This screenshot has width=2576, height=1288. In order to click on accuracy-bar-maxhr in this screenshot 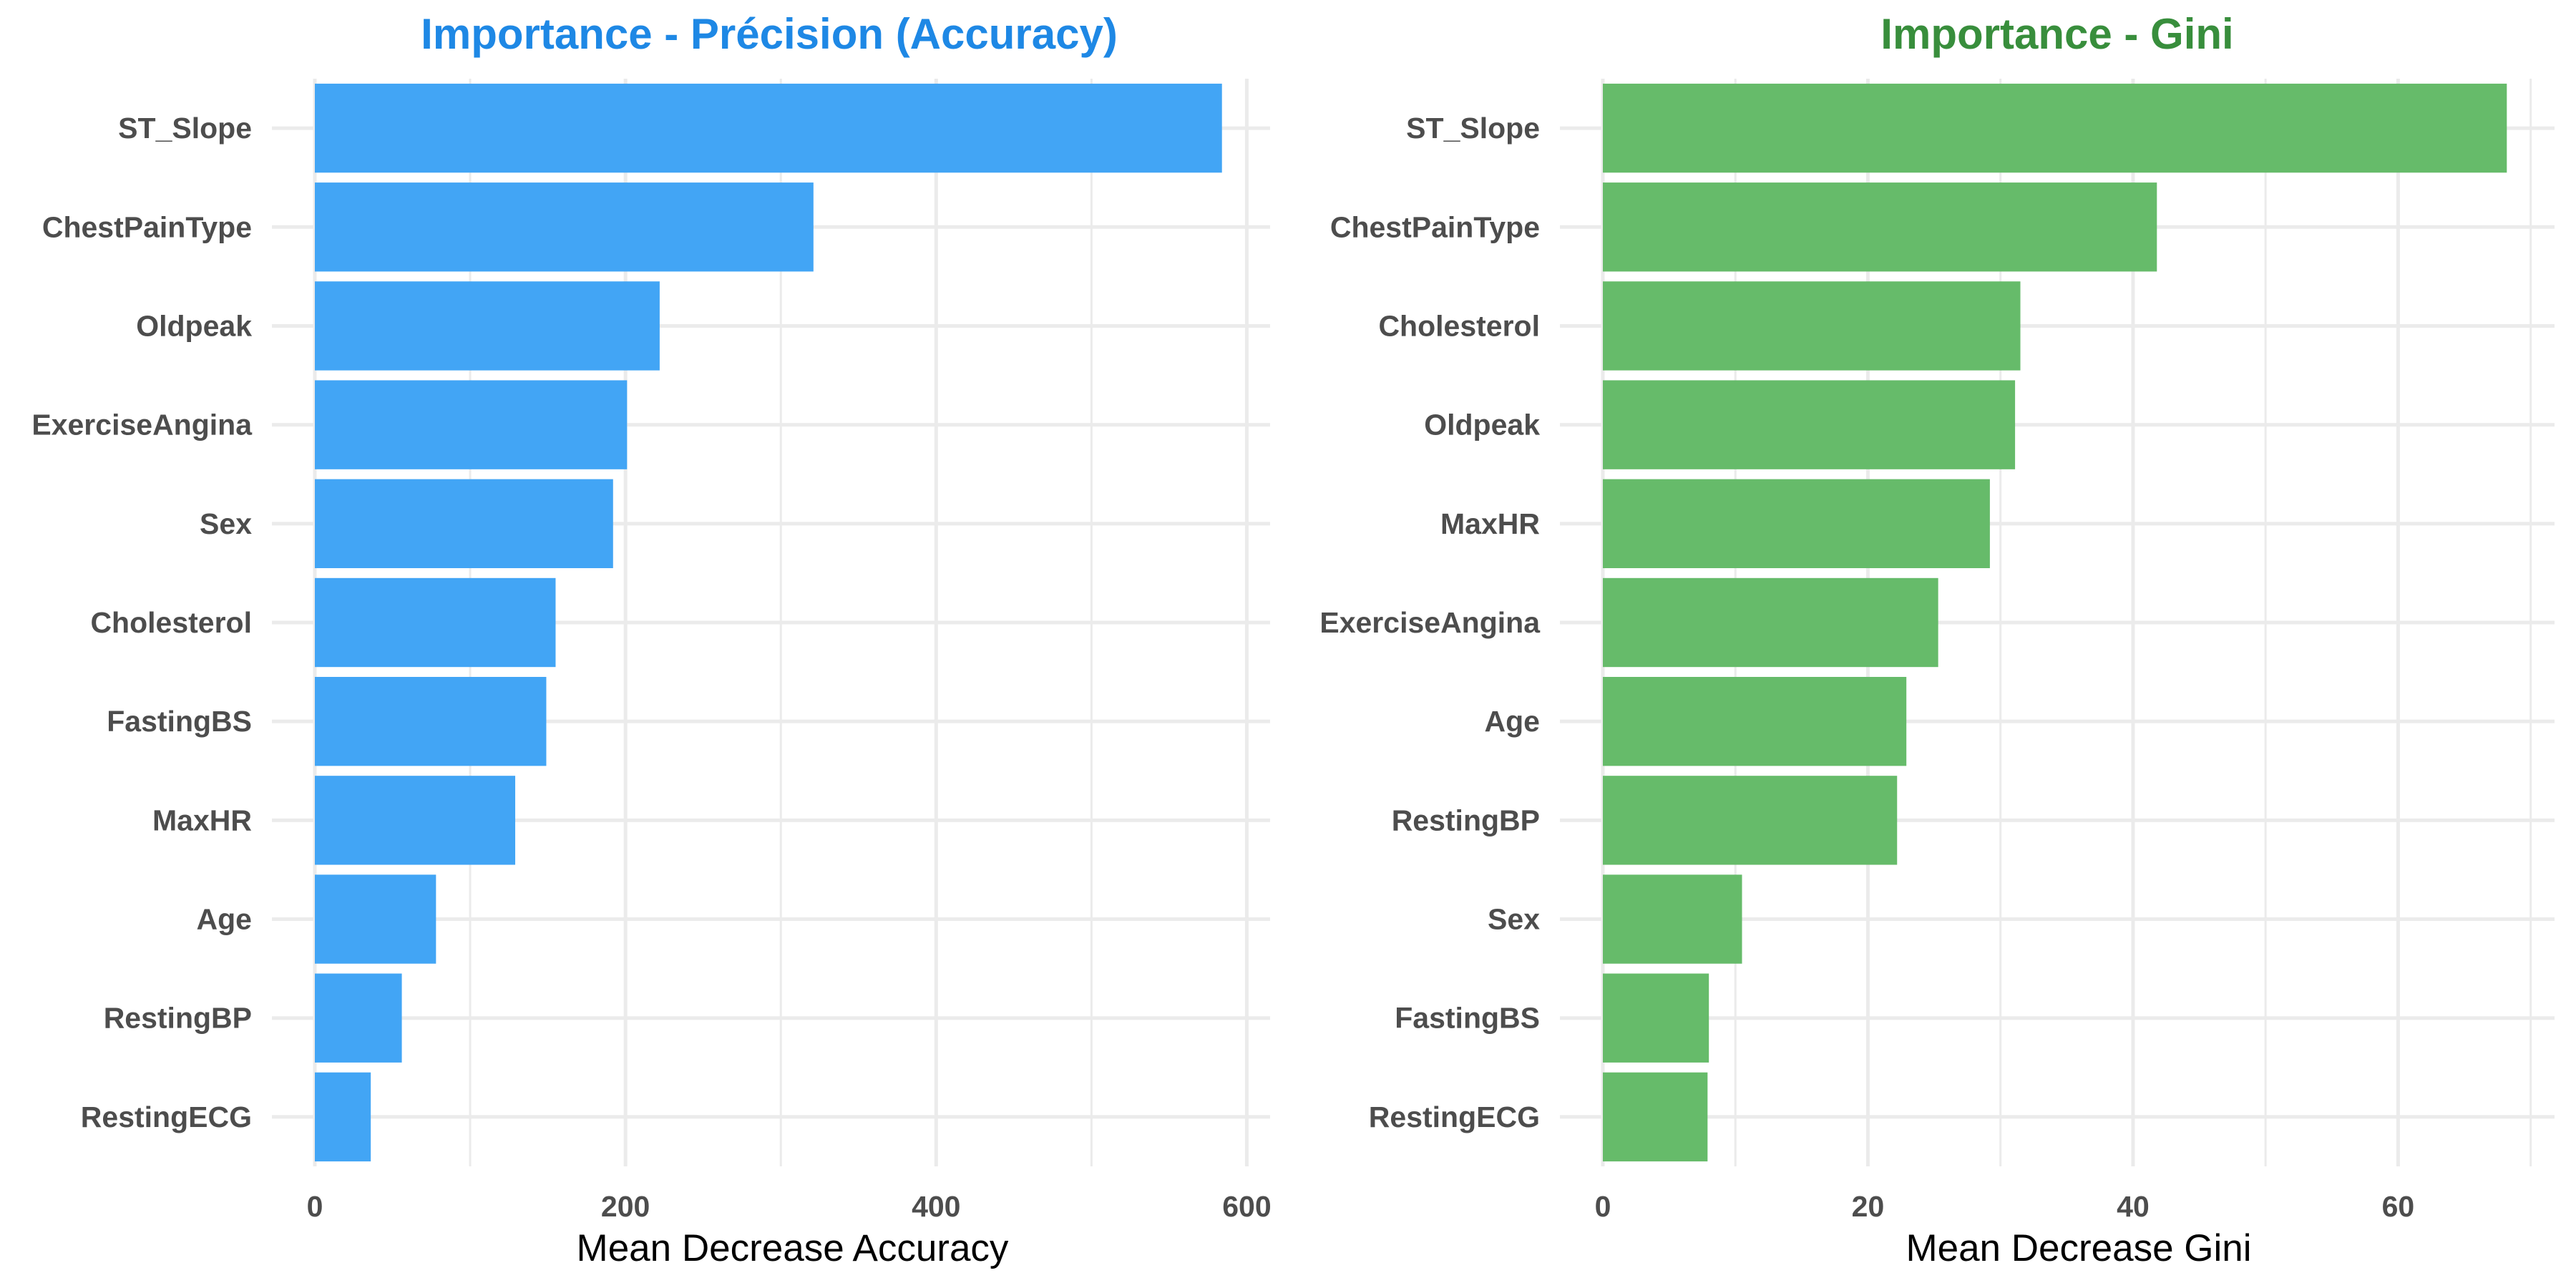, I will do `click(415, 820)`.